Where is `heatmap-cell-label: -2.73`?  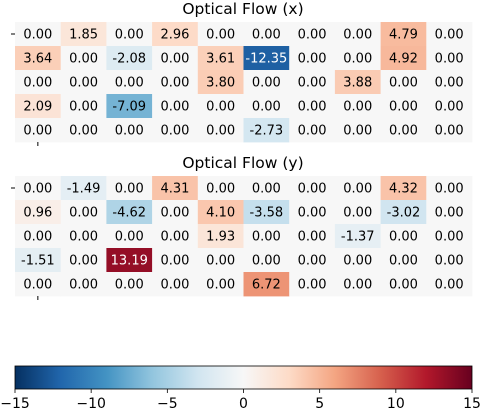 heatmap-cell-label: -2.73 is located at coordinates (267, 131).